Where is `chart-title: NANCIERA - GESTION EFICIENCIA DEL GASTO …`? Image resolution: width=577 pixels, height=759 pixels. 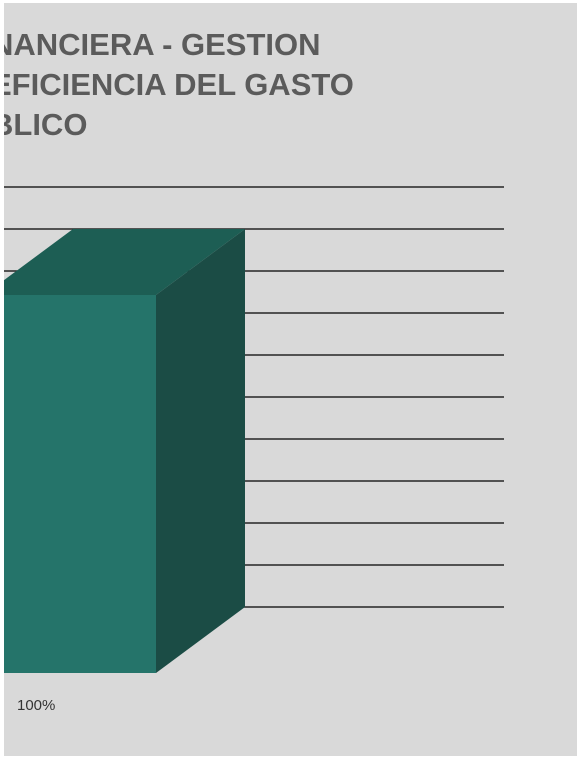
chart-title: NANCIERA - GESTION EFICIENCIA DEL GASTO … is located at coordinates (179, 84).